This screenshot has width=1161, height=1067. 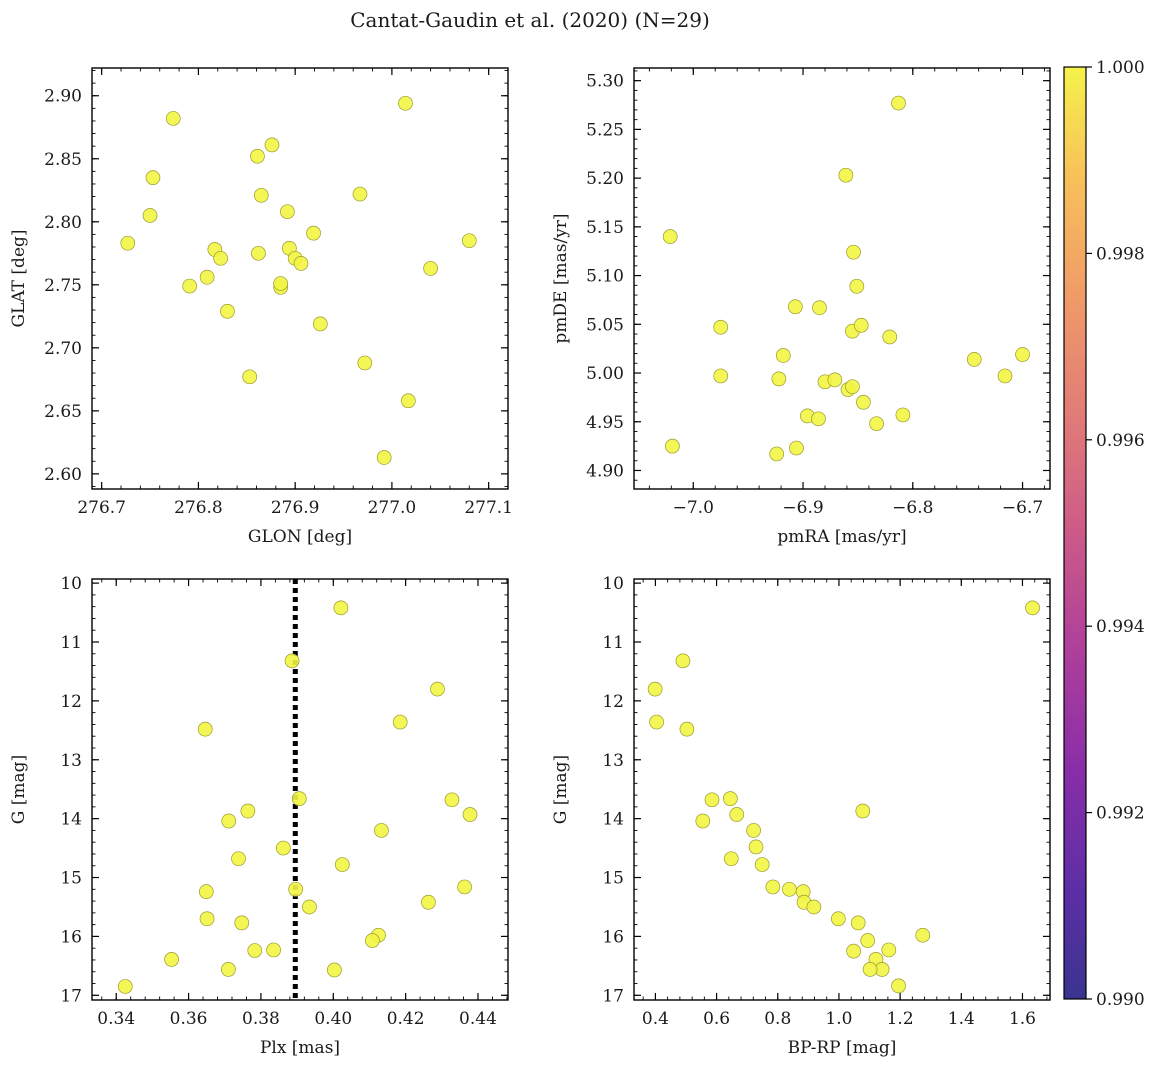 What do you see at coordinates (912, 508) in the screenshot?
I see `x-tick-label: −6.8` at bounding box center [912, 508].